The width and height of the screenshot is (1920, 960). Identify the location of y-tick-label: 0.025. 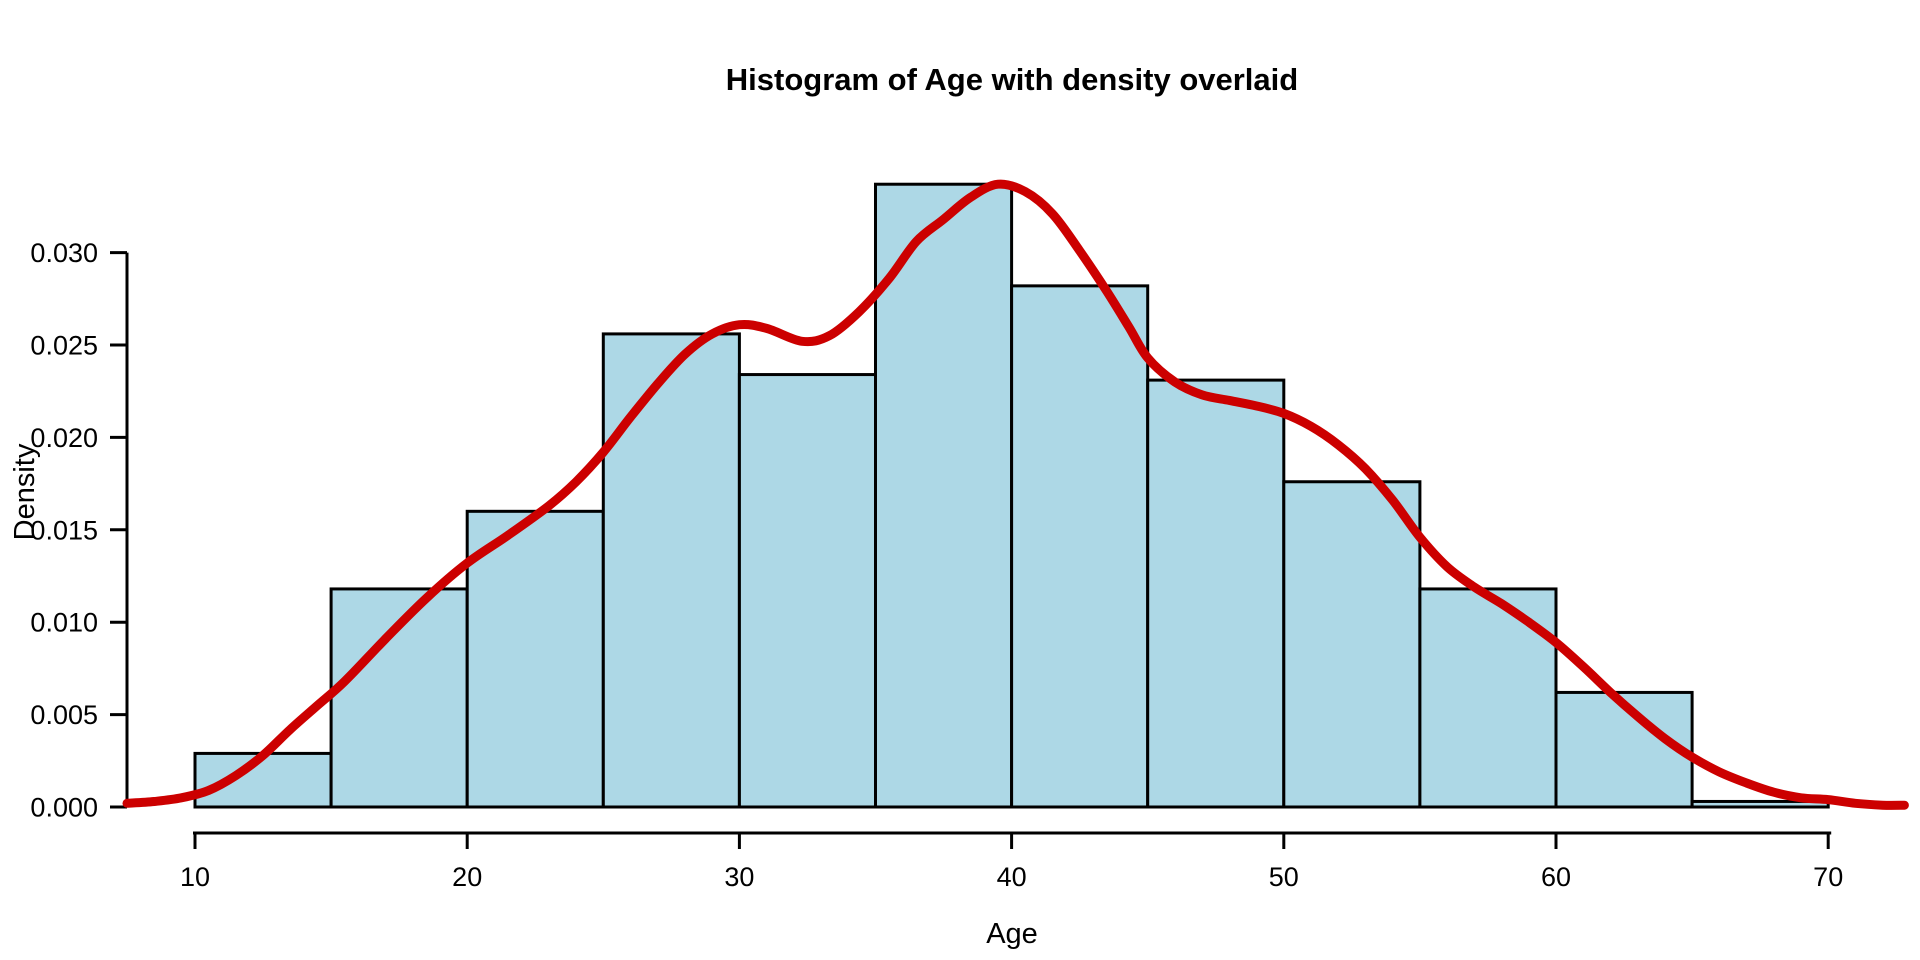
(64, 346).